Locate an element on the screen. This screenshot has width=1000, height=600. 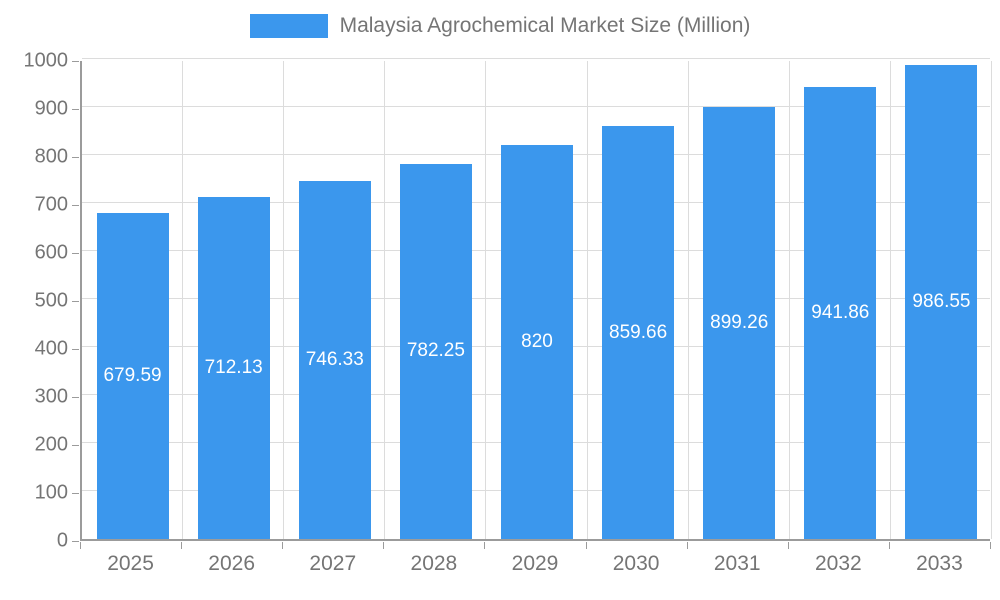
bar-value-label: 679.59 is located at coordinates (132, 375).